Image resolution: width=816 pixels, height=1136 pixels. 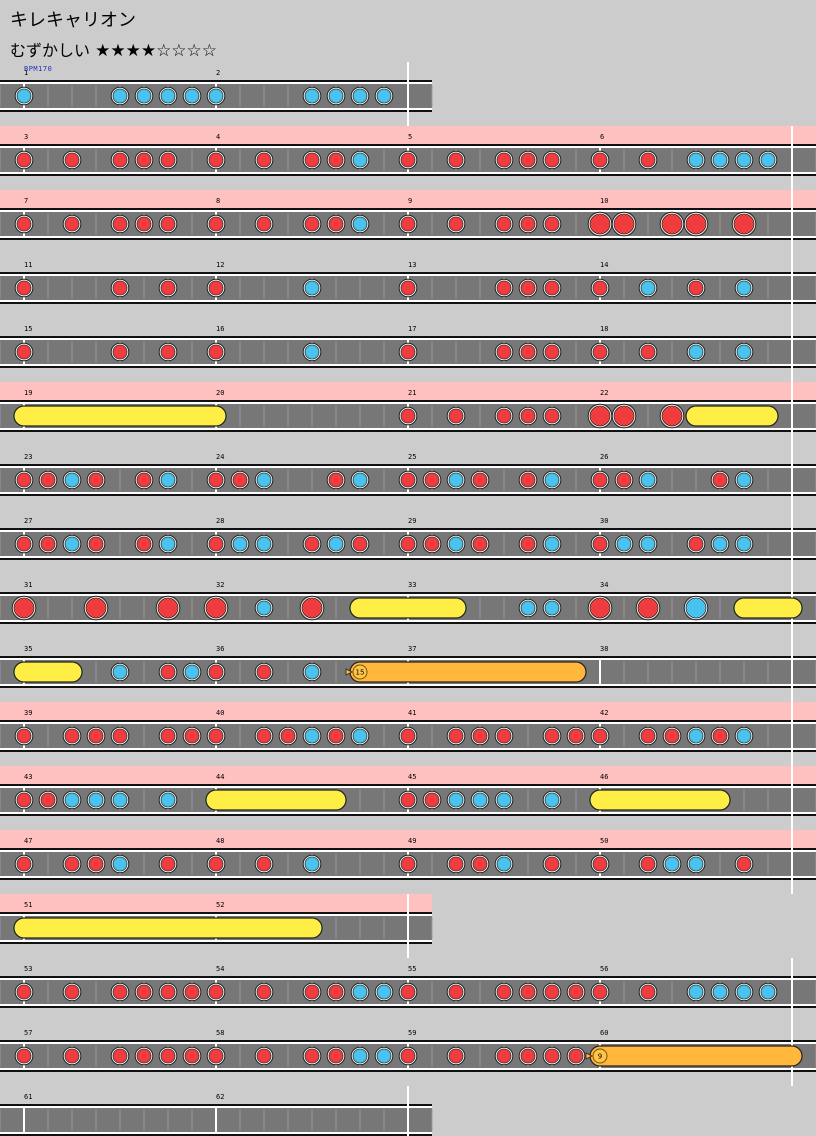 I want to click on balloon-note, so click(x=468, y=672).